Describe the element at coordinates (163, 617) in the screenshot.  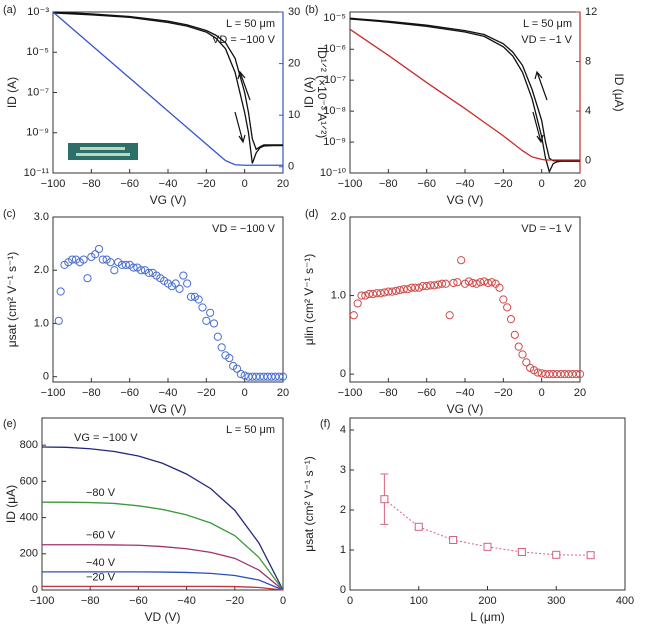
I see `x-axis-label: VD (V)` at that location.